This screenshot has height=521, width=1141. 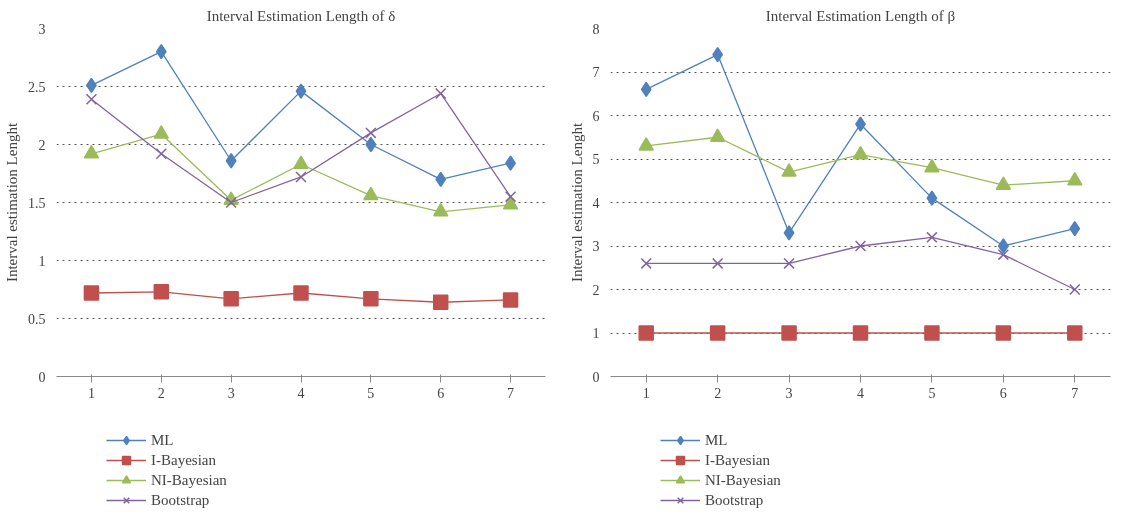 I want to click on chart-title: Interval Estimation Length of δ, so click(x=301, y=15).